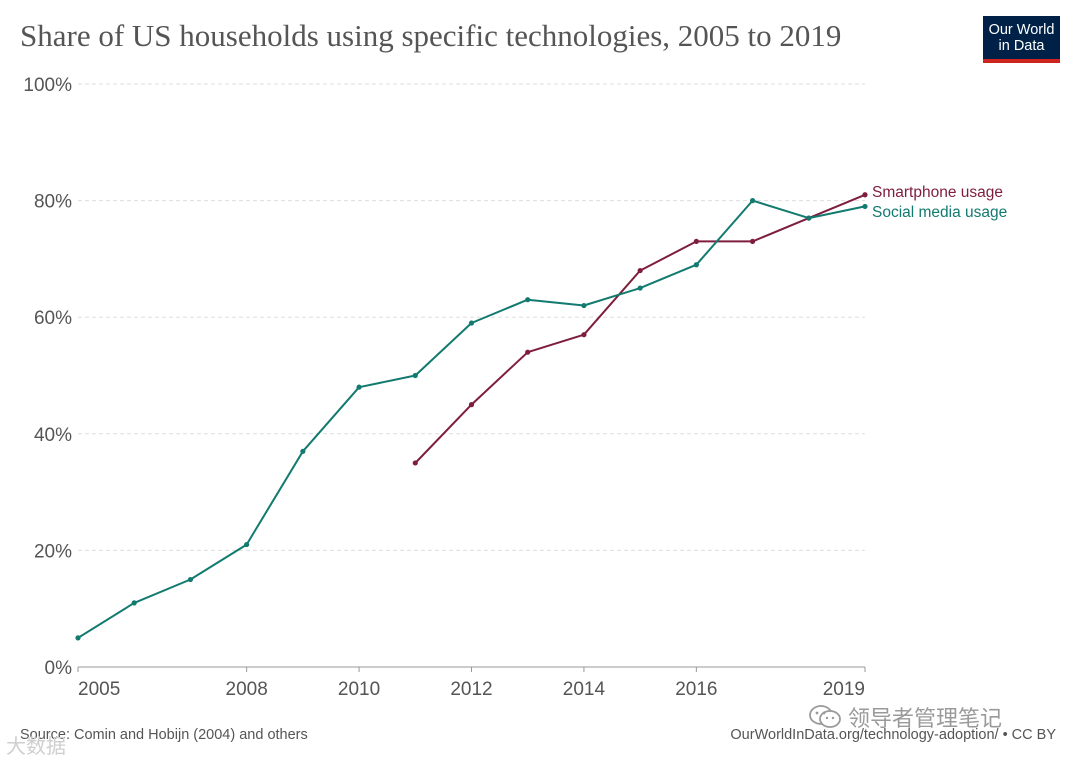  Describe the element at coordinates (471, 689) in the screenshot. I see `x-tick-label: 2012` at that location.